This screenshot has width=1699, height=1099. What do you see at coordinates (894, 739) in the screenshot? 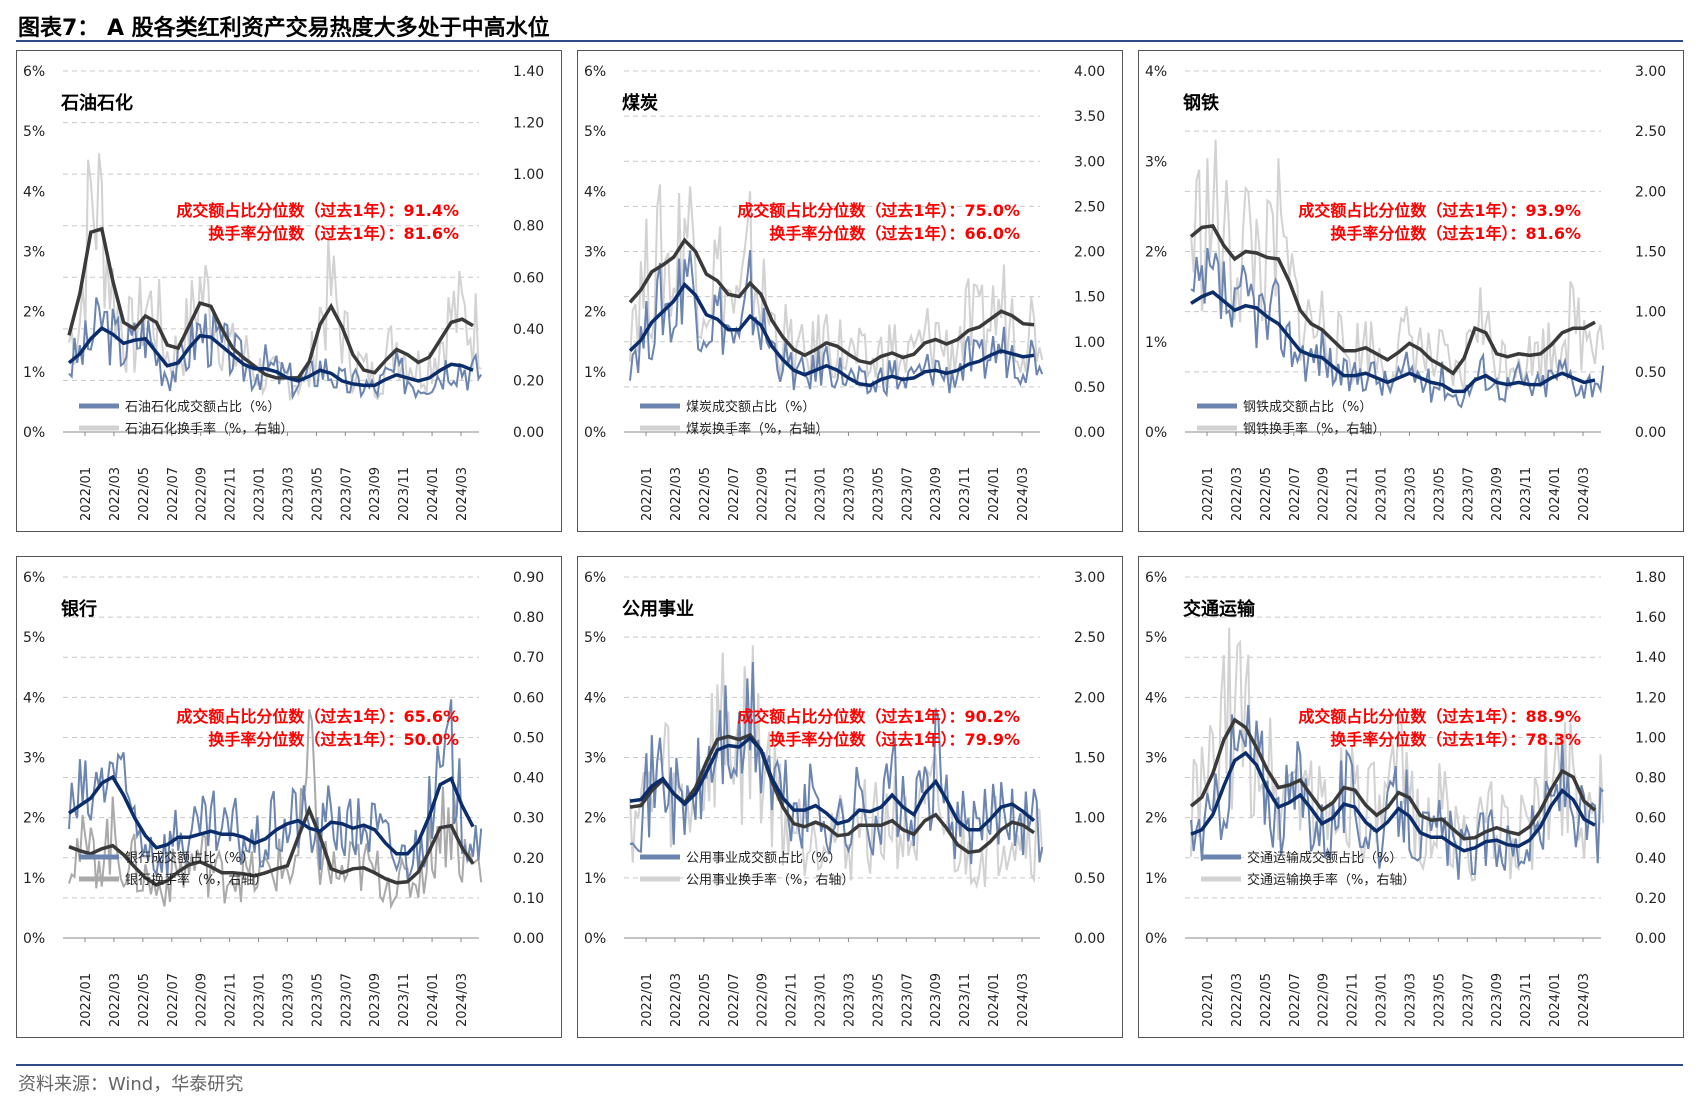
I see `stat-turnover-percentile: 换手率分位数（过去1年）：79.9%` at bounding box center [894, 739].